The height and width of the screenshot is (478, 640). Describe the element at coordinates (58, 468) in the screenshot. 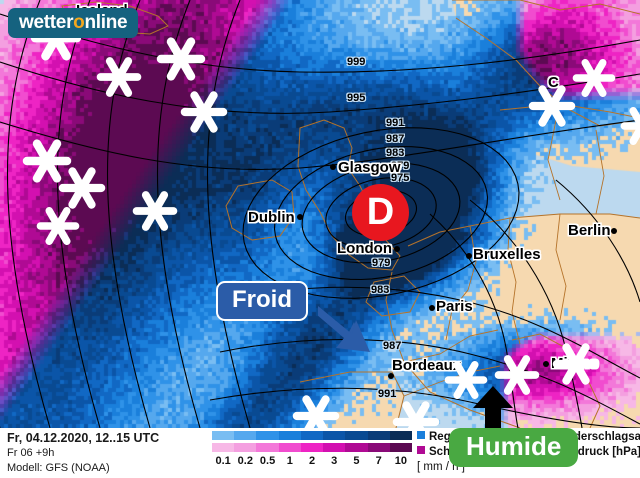

I see `model-name-text: Modell: GFS (NOAA)` at that location.